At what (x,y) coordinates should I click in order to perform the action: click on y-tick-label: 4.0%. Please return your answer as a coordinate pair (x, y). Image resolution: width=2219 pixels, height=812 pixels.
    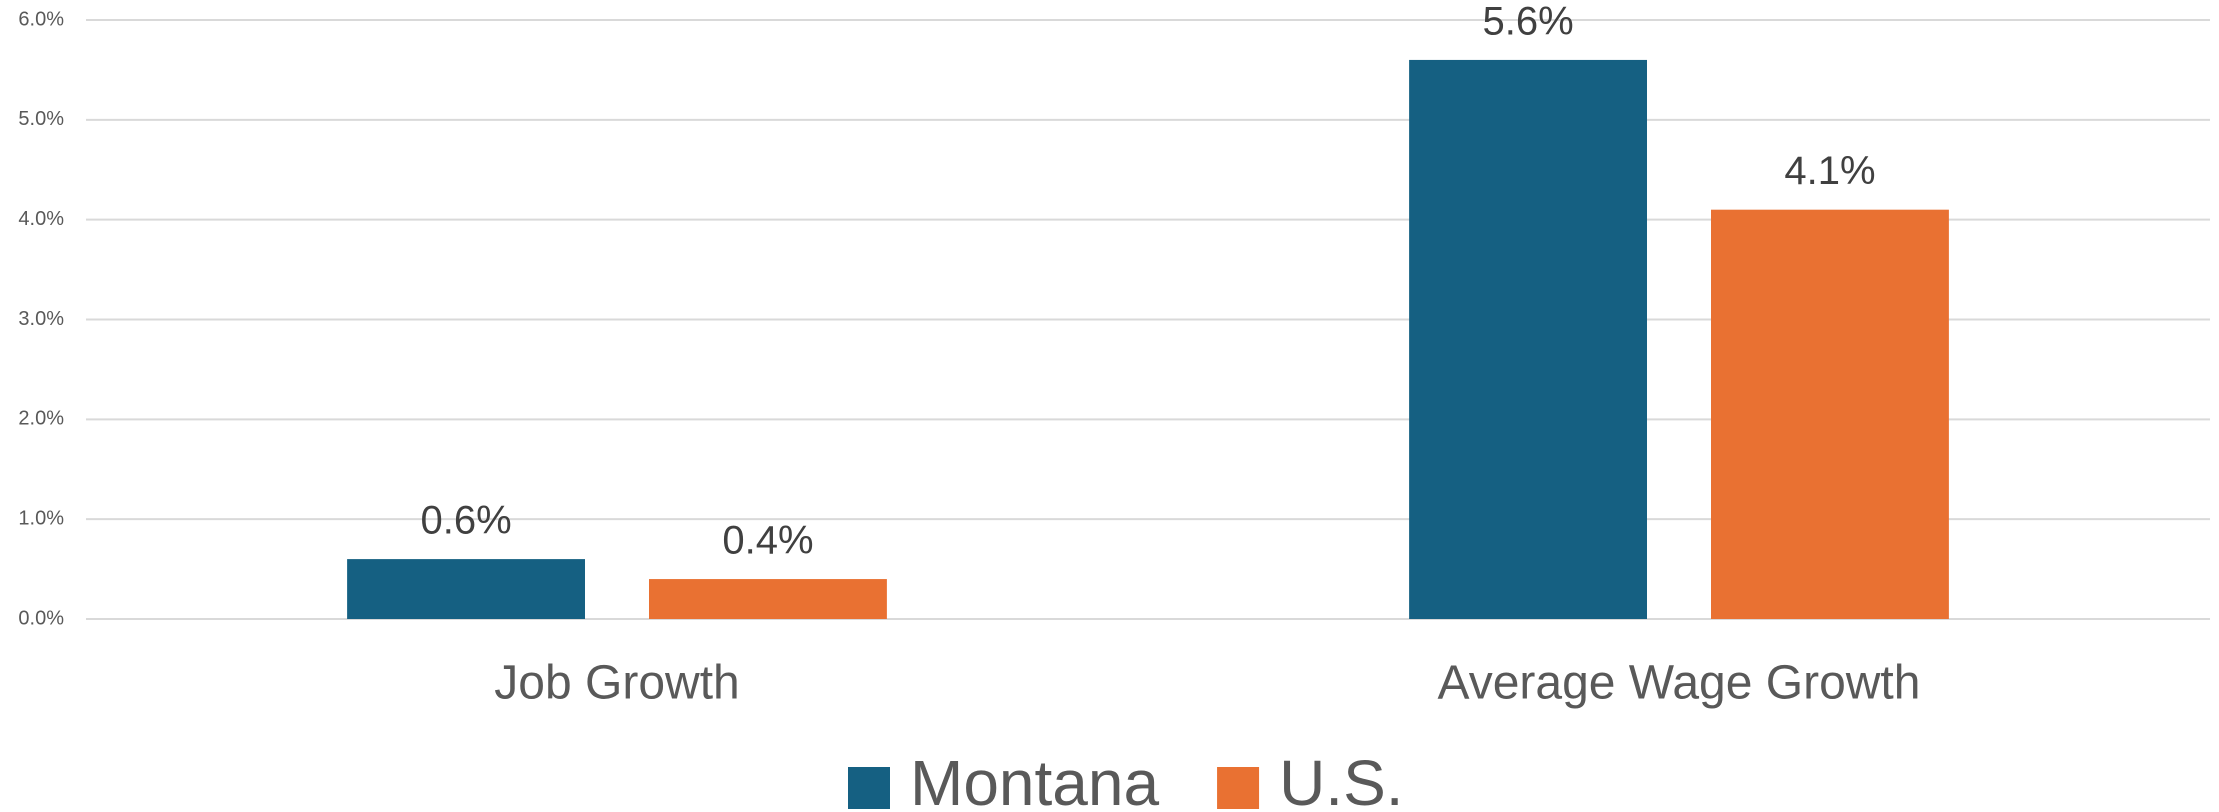
    Looking at the image, I should click on (41, 219).